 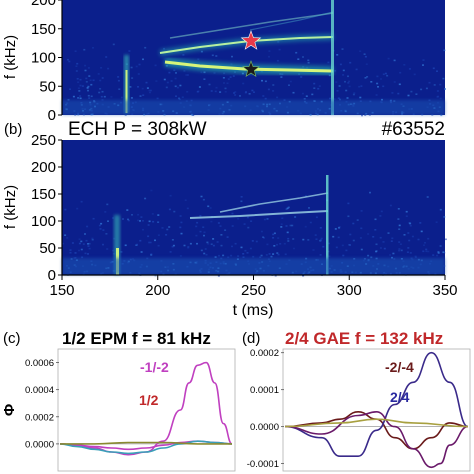 I want to click on panel-a-y-ticks: 0 50 100 150 200, so click(x=46, y=62).